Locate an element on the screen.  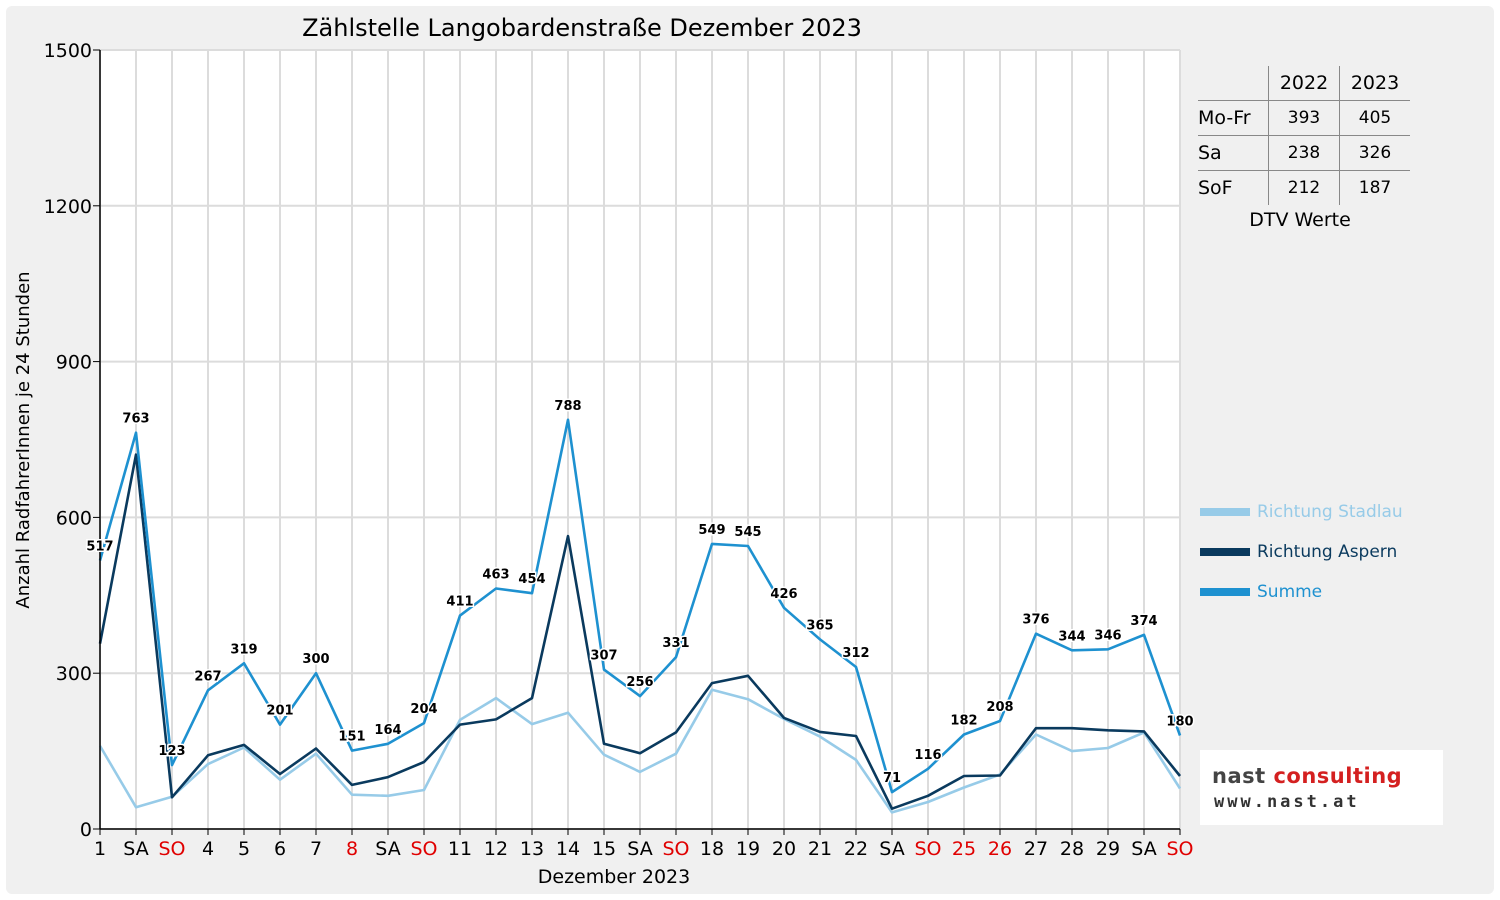
data-label: 374 is located at coordinates (1143, 621).